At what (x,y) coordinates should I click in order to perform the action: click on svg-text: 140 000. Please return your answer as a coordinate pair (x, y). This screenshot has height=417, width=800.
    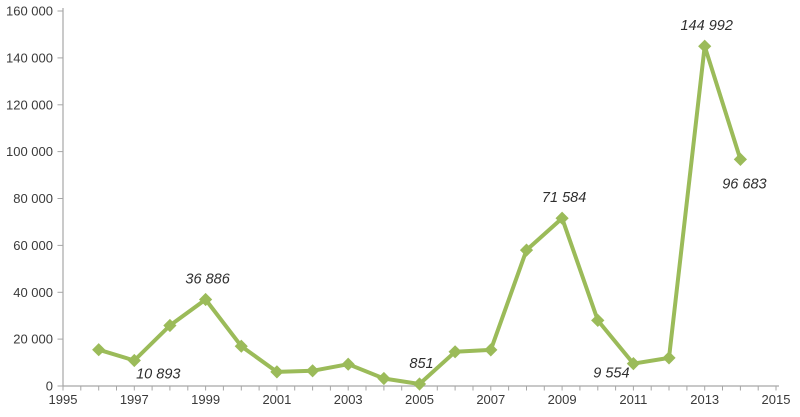
    Looking at the image, I should click on (29, 57).